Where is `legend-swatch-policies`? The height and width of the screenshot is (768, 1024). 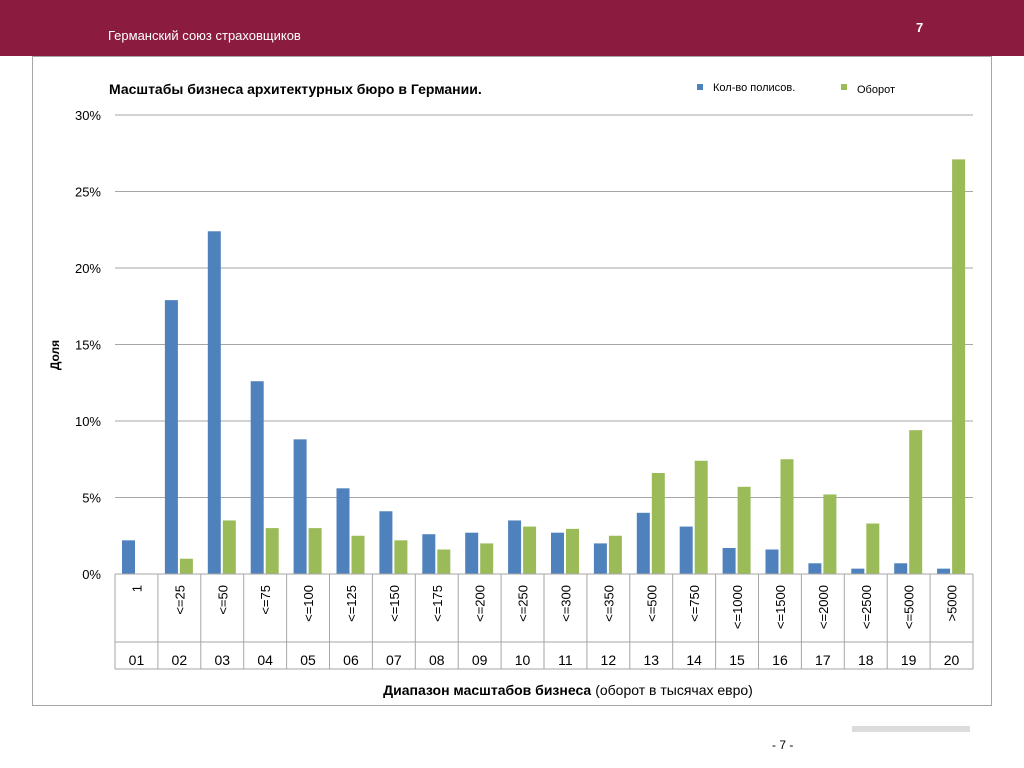
legend-swatch-policies is located at coordinates (700, 87).